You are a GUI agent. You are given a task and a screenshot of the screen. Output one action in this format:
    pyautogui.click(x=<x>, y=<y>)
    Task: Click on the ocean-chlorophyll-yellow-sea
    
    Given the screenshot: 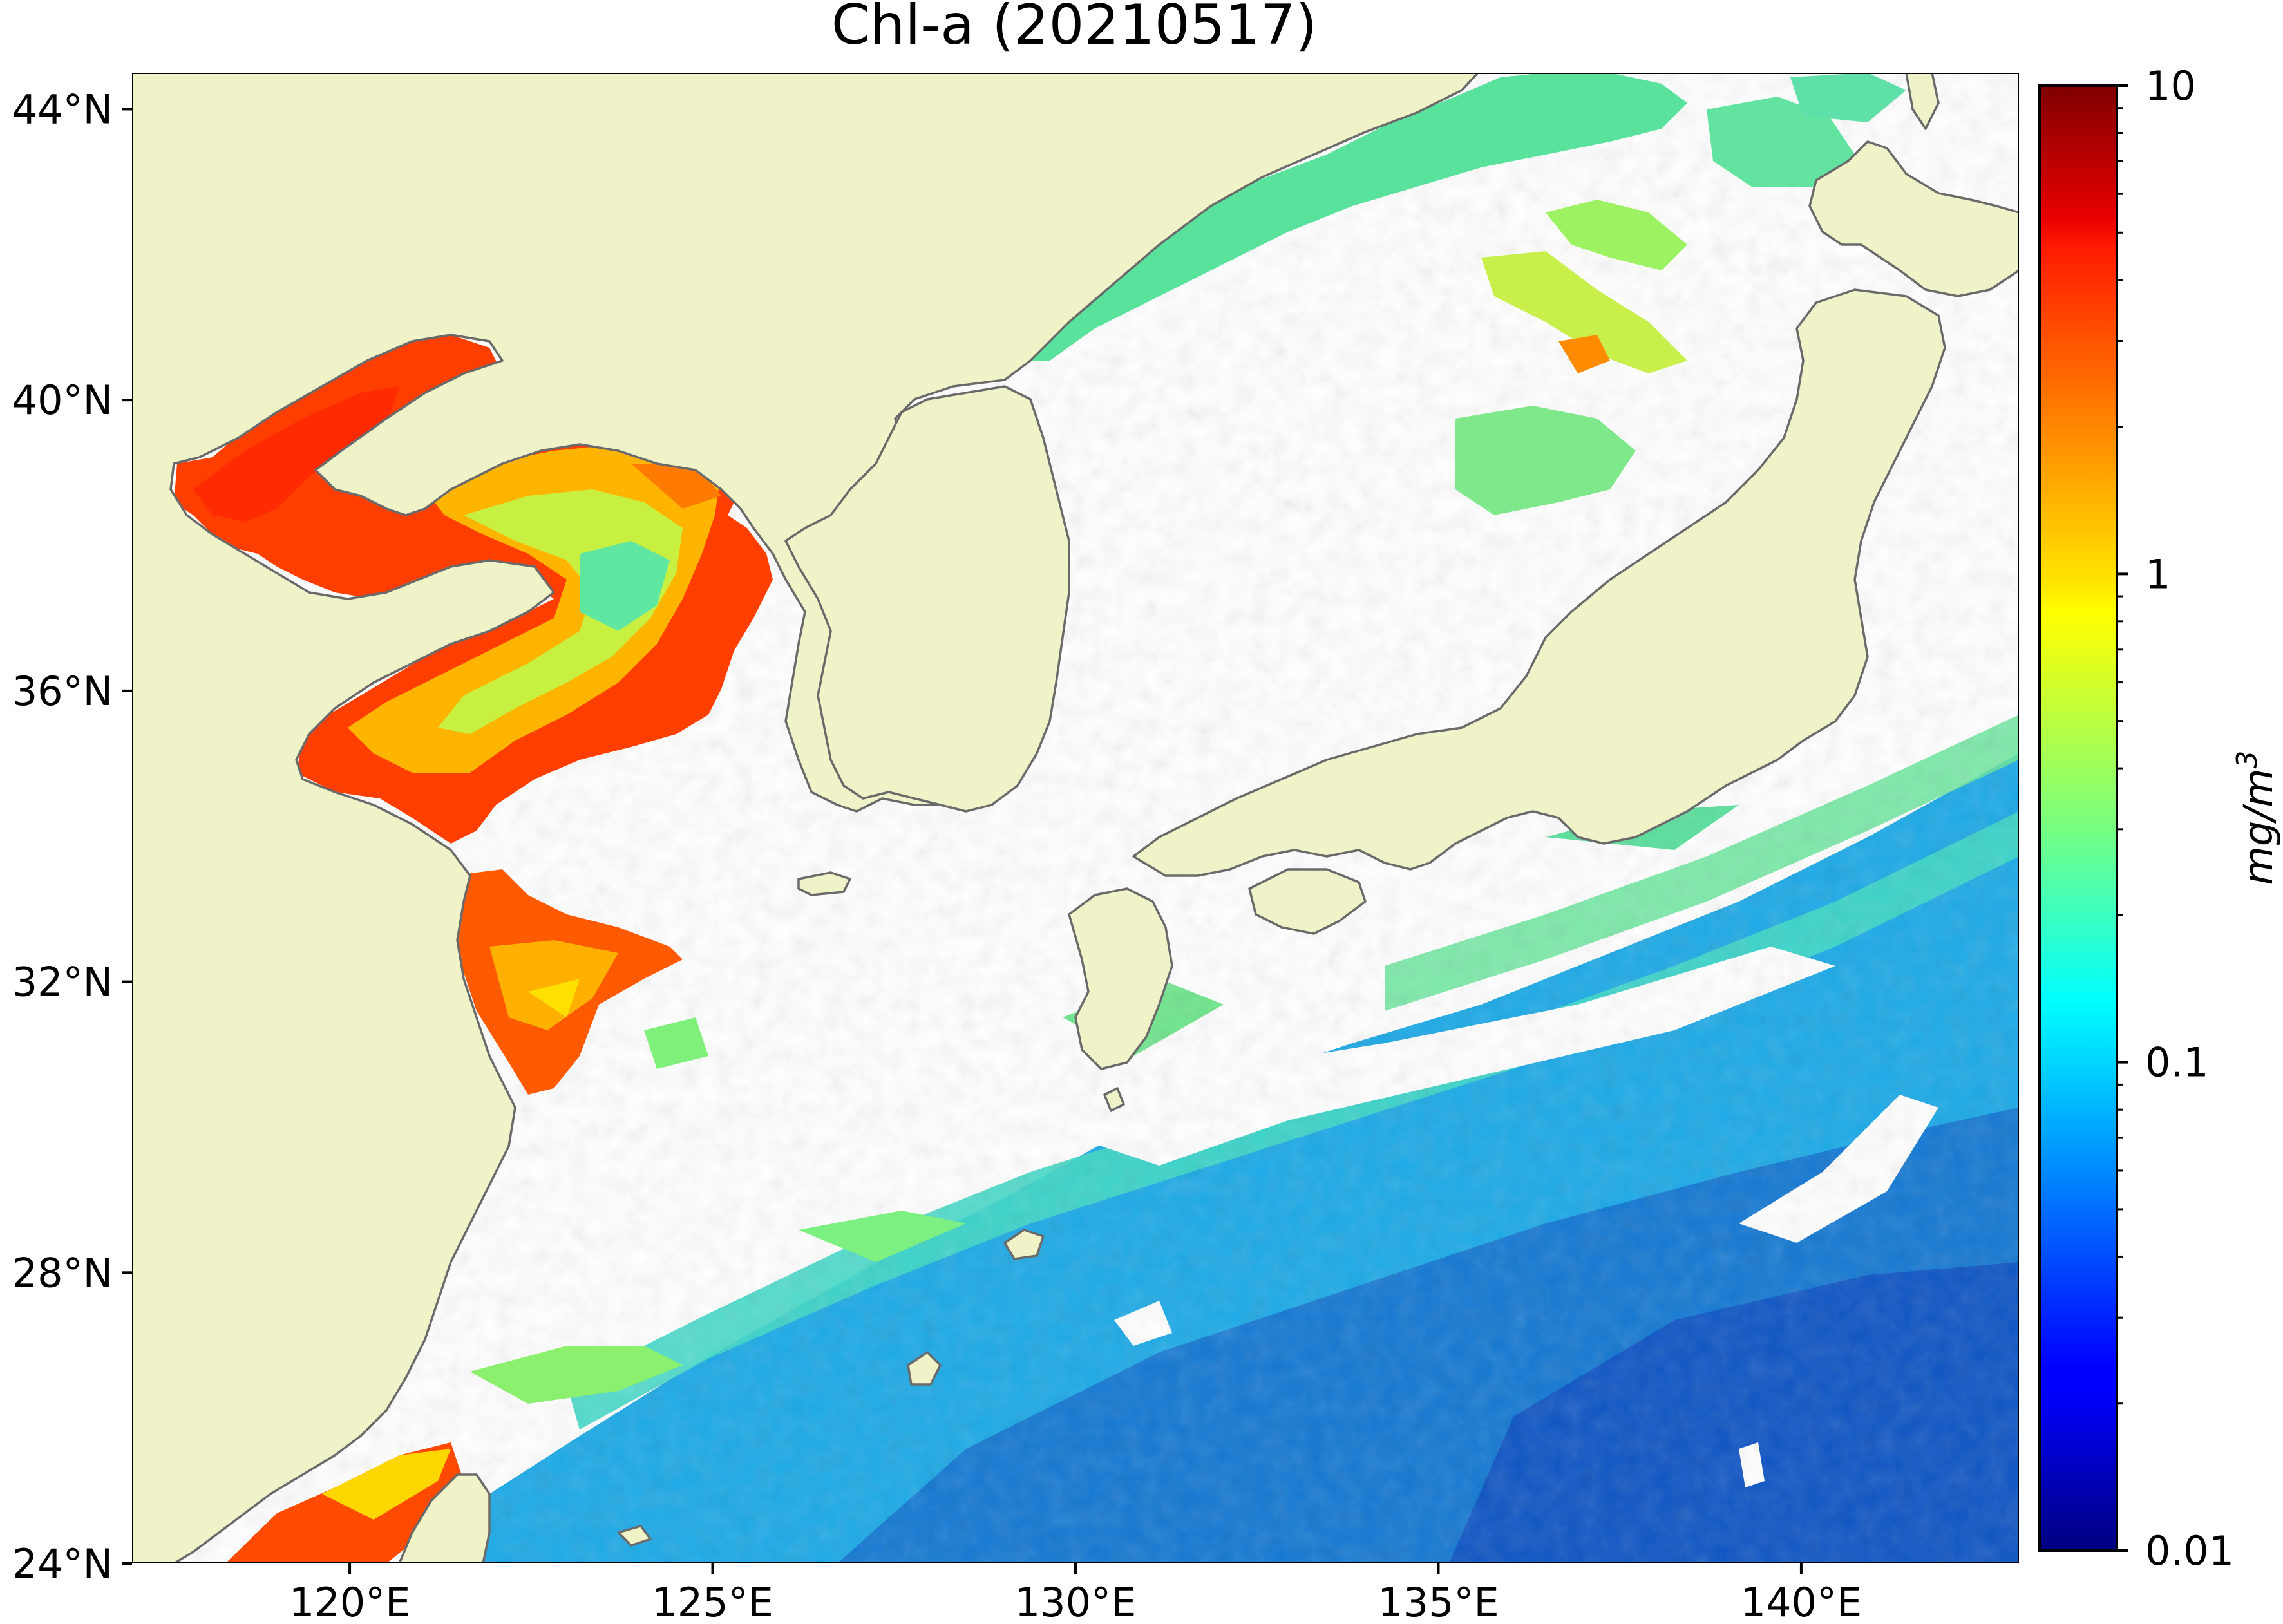 What is the action you would take?
    pyautogui.click(x=473, y=589)
    